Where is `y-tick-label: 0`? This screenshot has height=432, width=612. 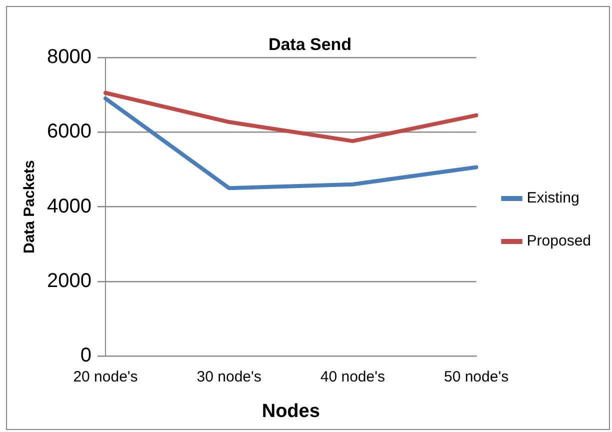
y-tick-label: 0 is located at coordinates (86, 355).